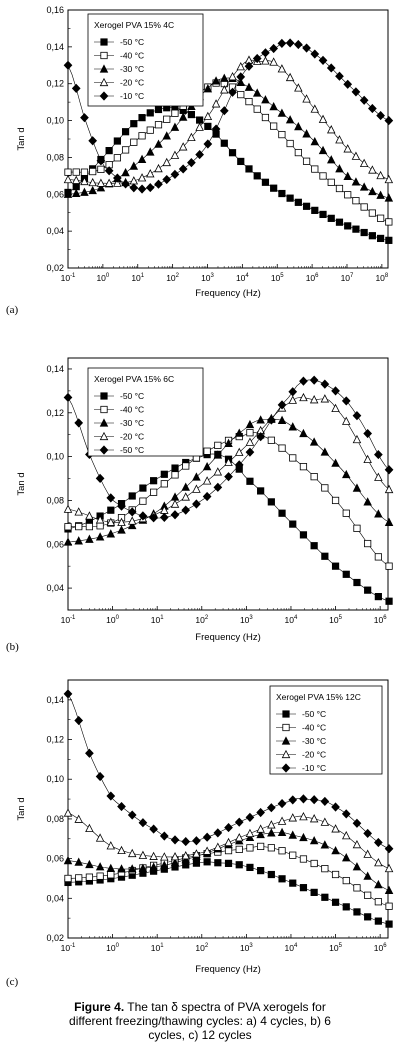 This screenshot has height=1047, width=400. Describe the element at coordinates (200, 1035) in the screenshot. I see `caption-line-3: cycles, c) 12 cycles` at that location.